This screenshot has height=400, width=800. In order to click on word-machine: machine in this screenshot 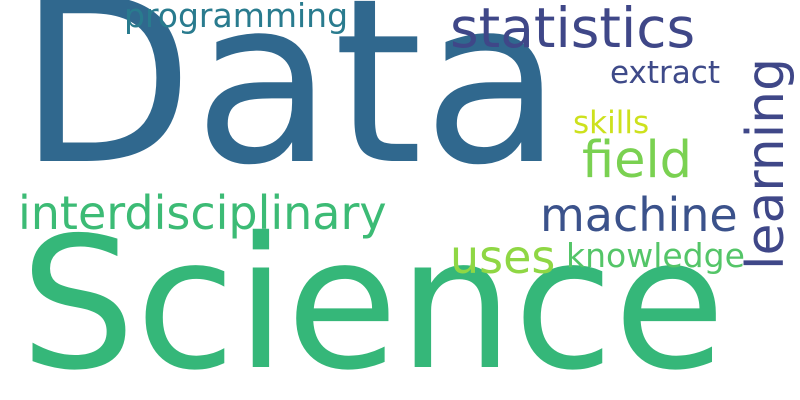, I will do `click(639, 215)`.